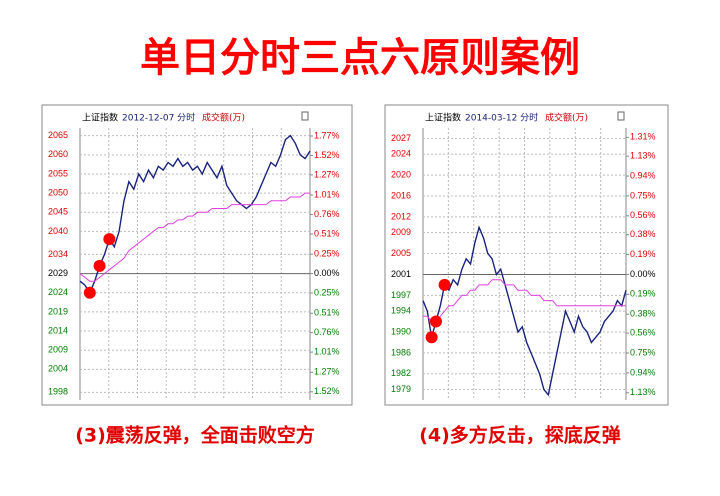 The width and height of the screenshot is (720, 496). I want to click on y-tick-label: 2055, so click(58, 173).